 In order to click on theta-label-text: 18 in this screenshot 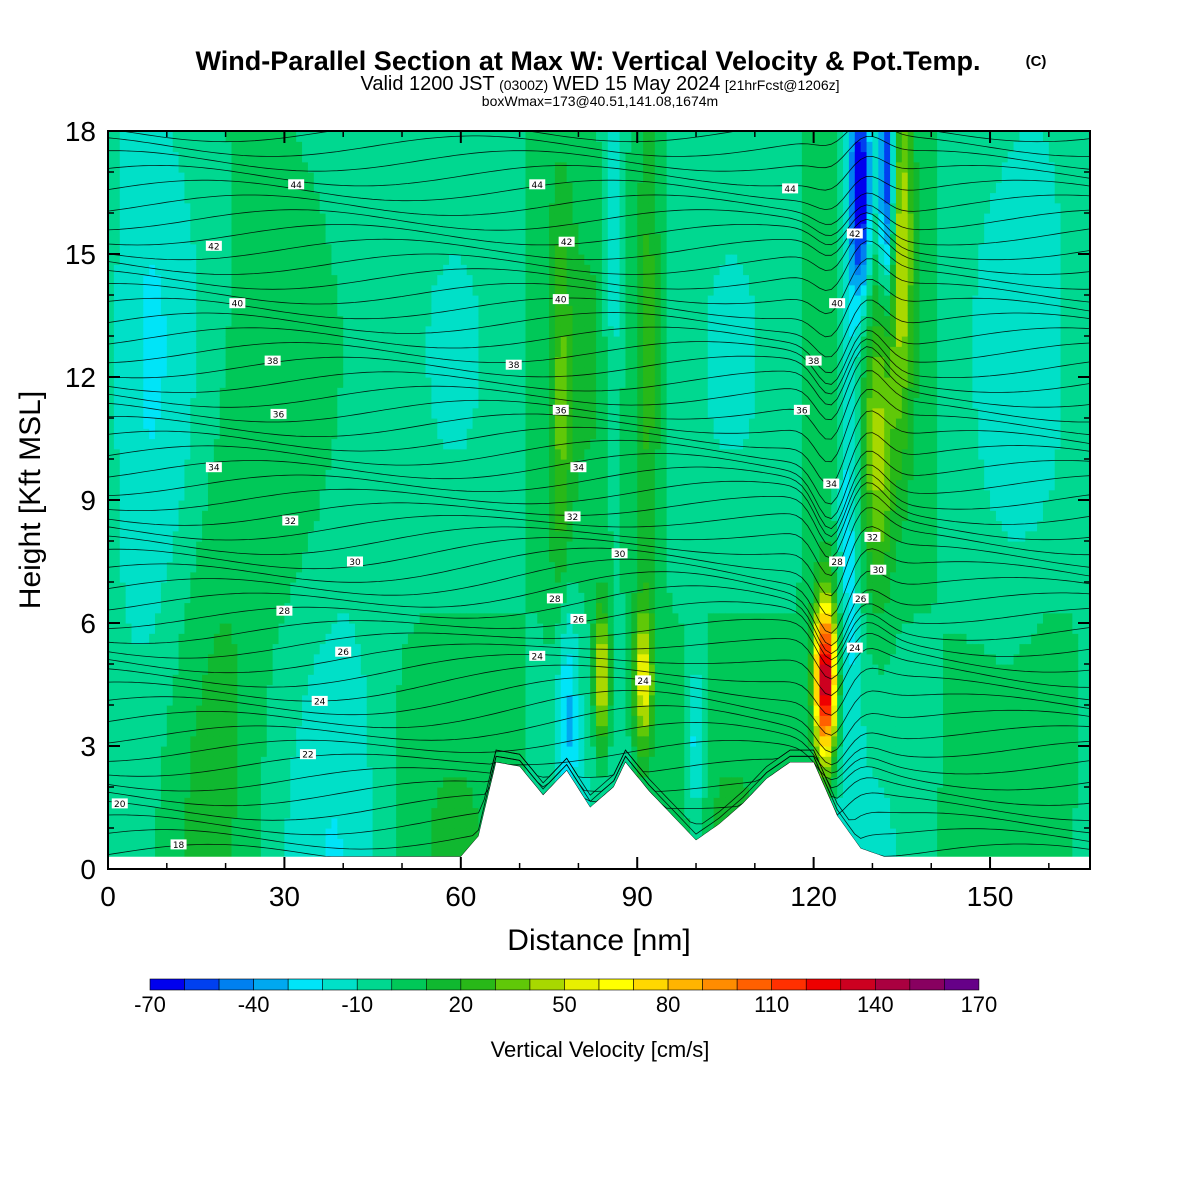, I will do `click(179, 846)`.